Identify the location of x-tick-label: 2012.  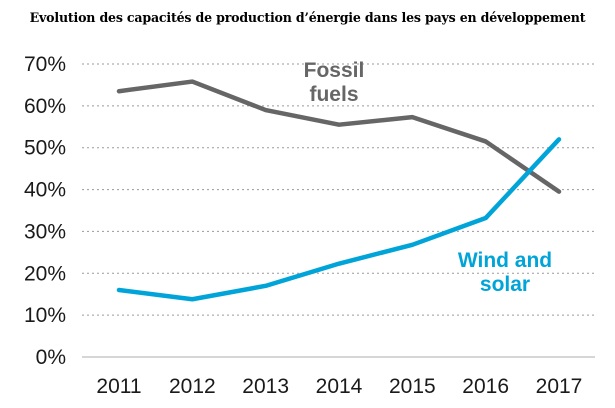
(192, 386).